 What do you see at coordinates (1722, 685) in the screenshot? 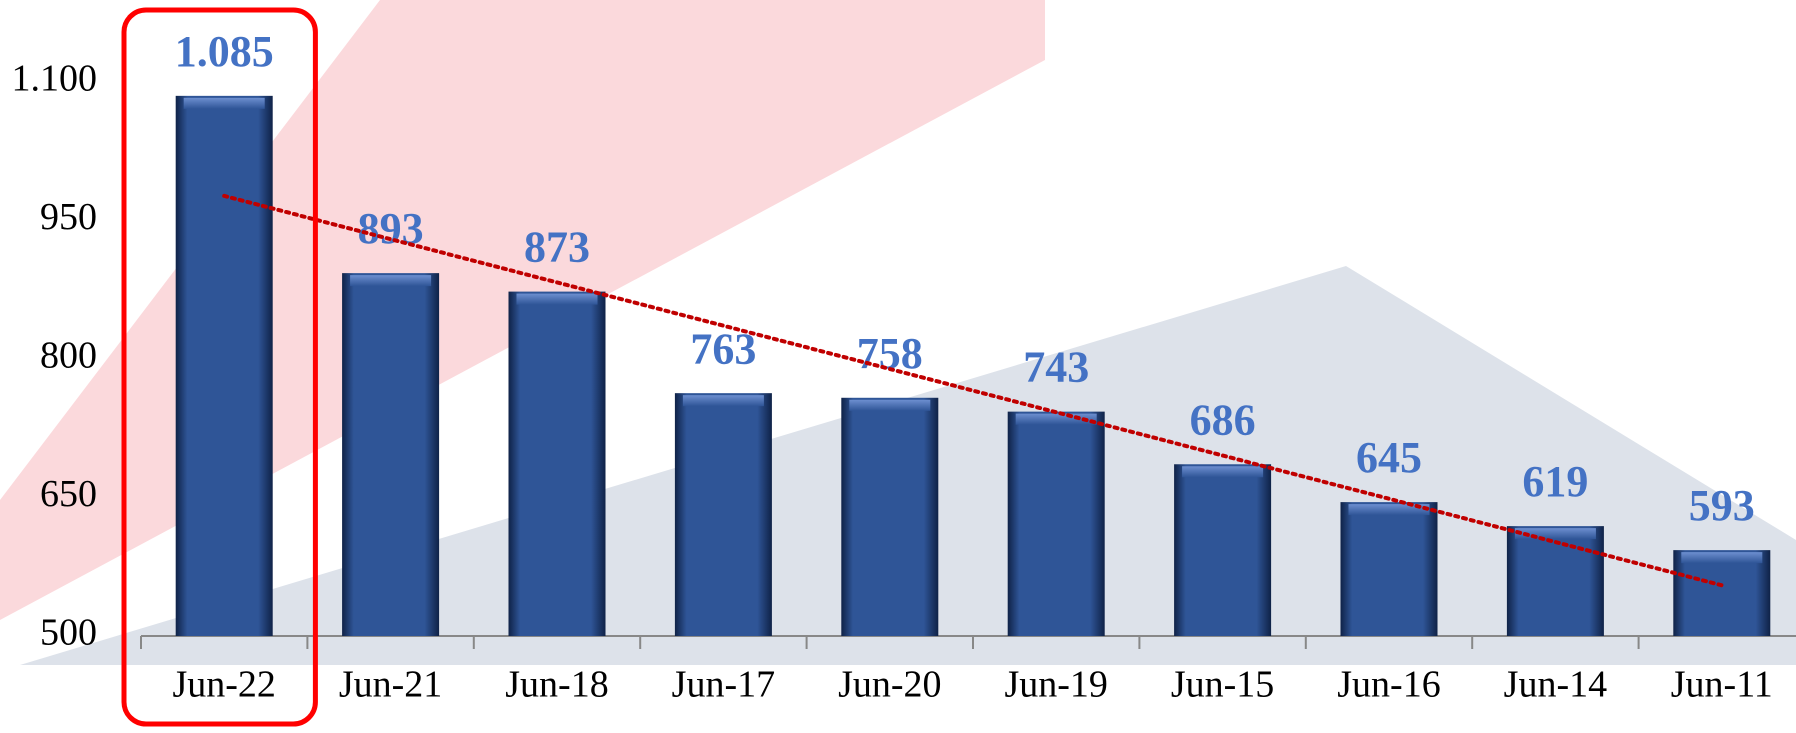
I see `x-tick-label: Jun-11` at bounding box center [1722, 685].